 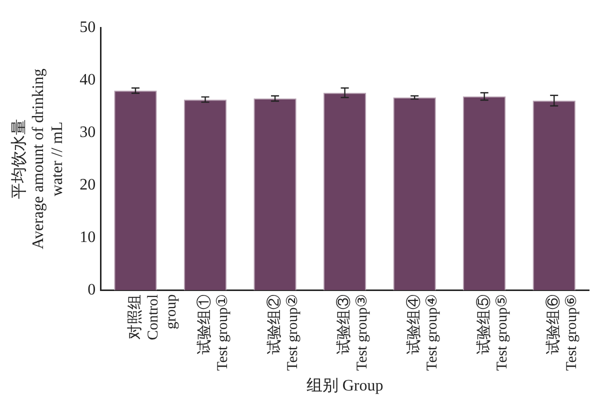 I want to click on y-tick-label: 10, so click(x=88, y=237).